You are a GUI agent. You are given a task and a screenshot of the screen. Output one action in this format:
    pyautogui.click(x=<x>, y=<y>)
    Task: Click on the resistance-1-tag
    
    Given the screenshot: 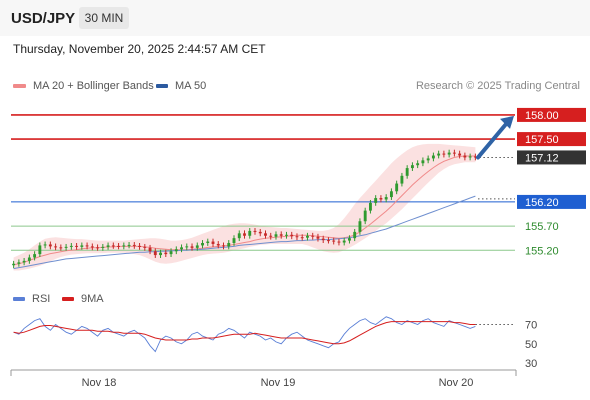 What is the action you would take?
    pyautogui.click(x=551, y=139)
    